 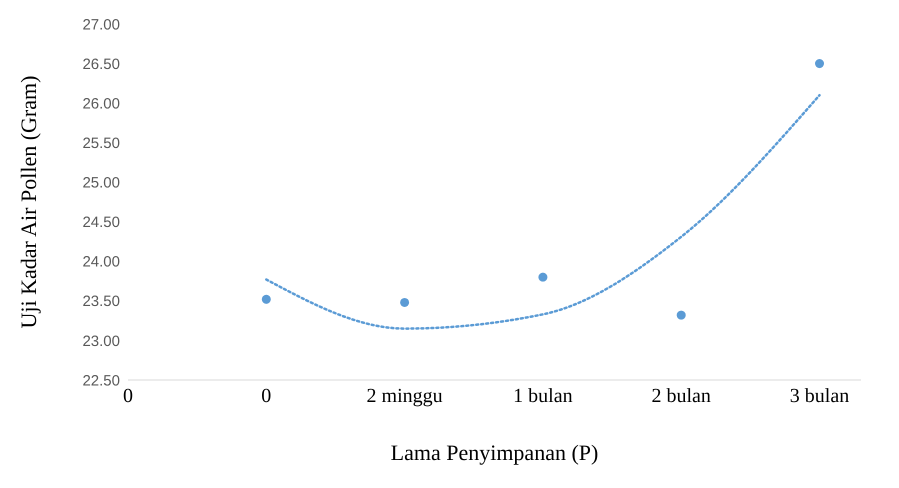 I want to click on y-tick-label: 26.50, so click(x=101, y=64).